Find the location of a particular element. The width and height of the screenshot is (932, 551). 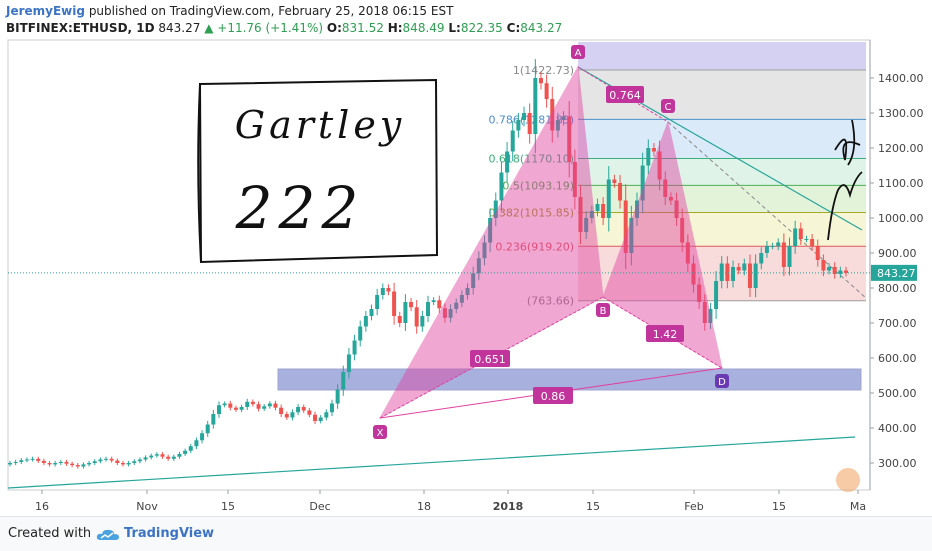

scribble-bottom is located at coordinates (845, 206).